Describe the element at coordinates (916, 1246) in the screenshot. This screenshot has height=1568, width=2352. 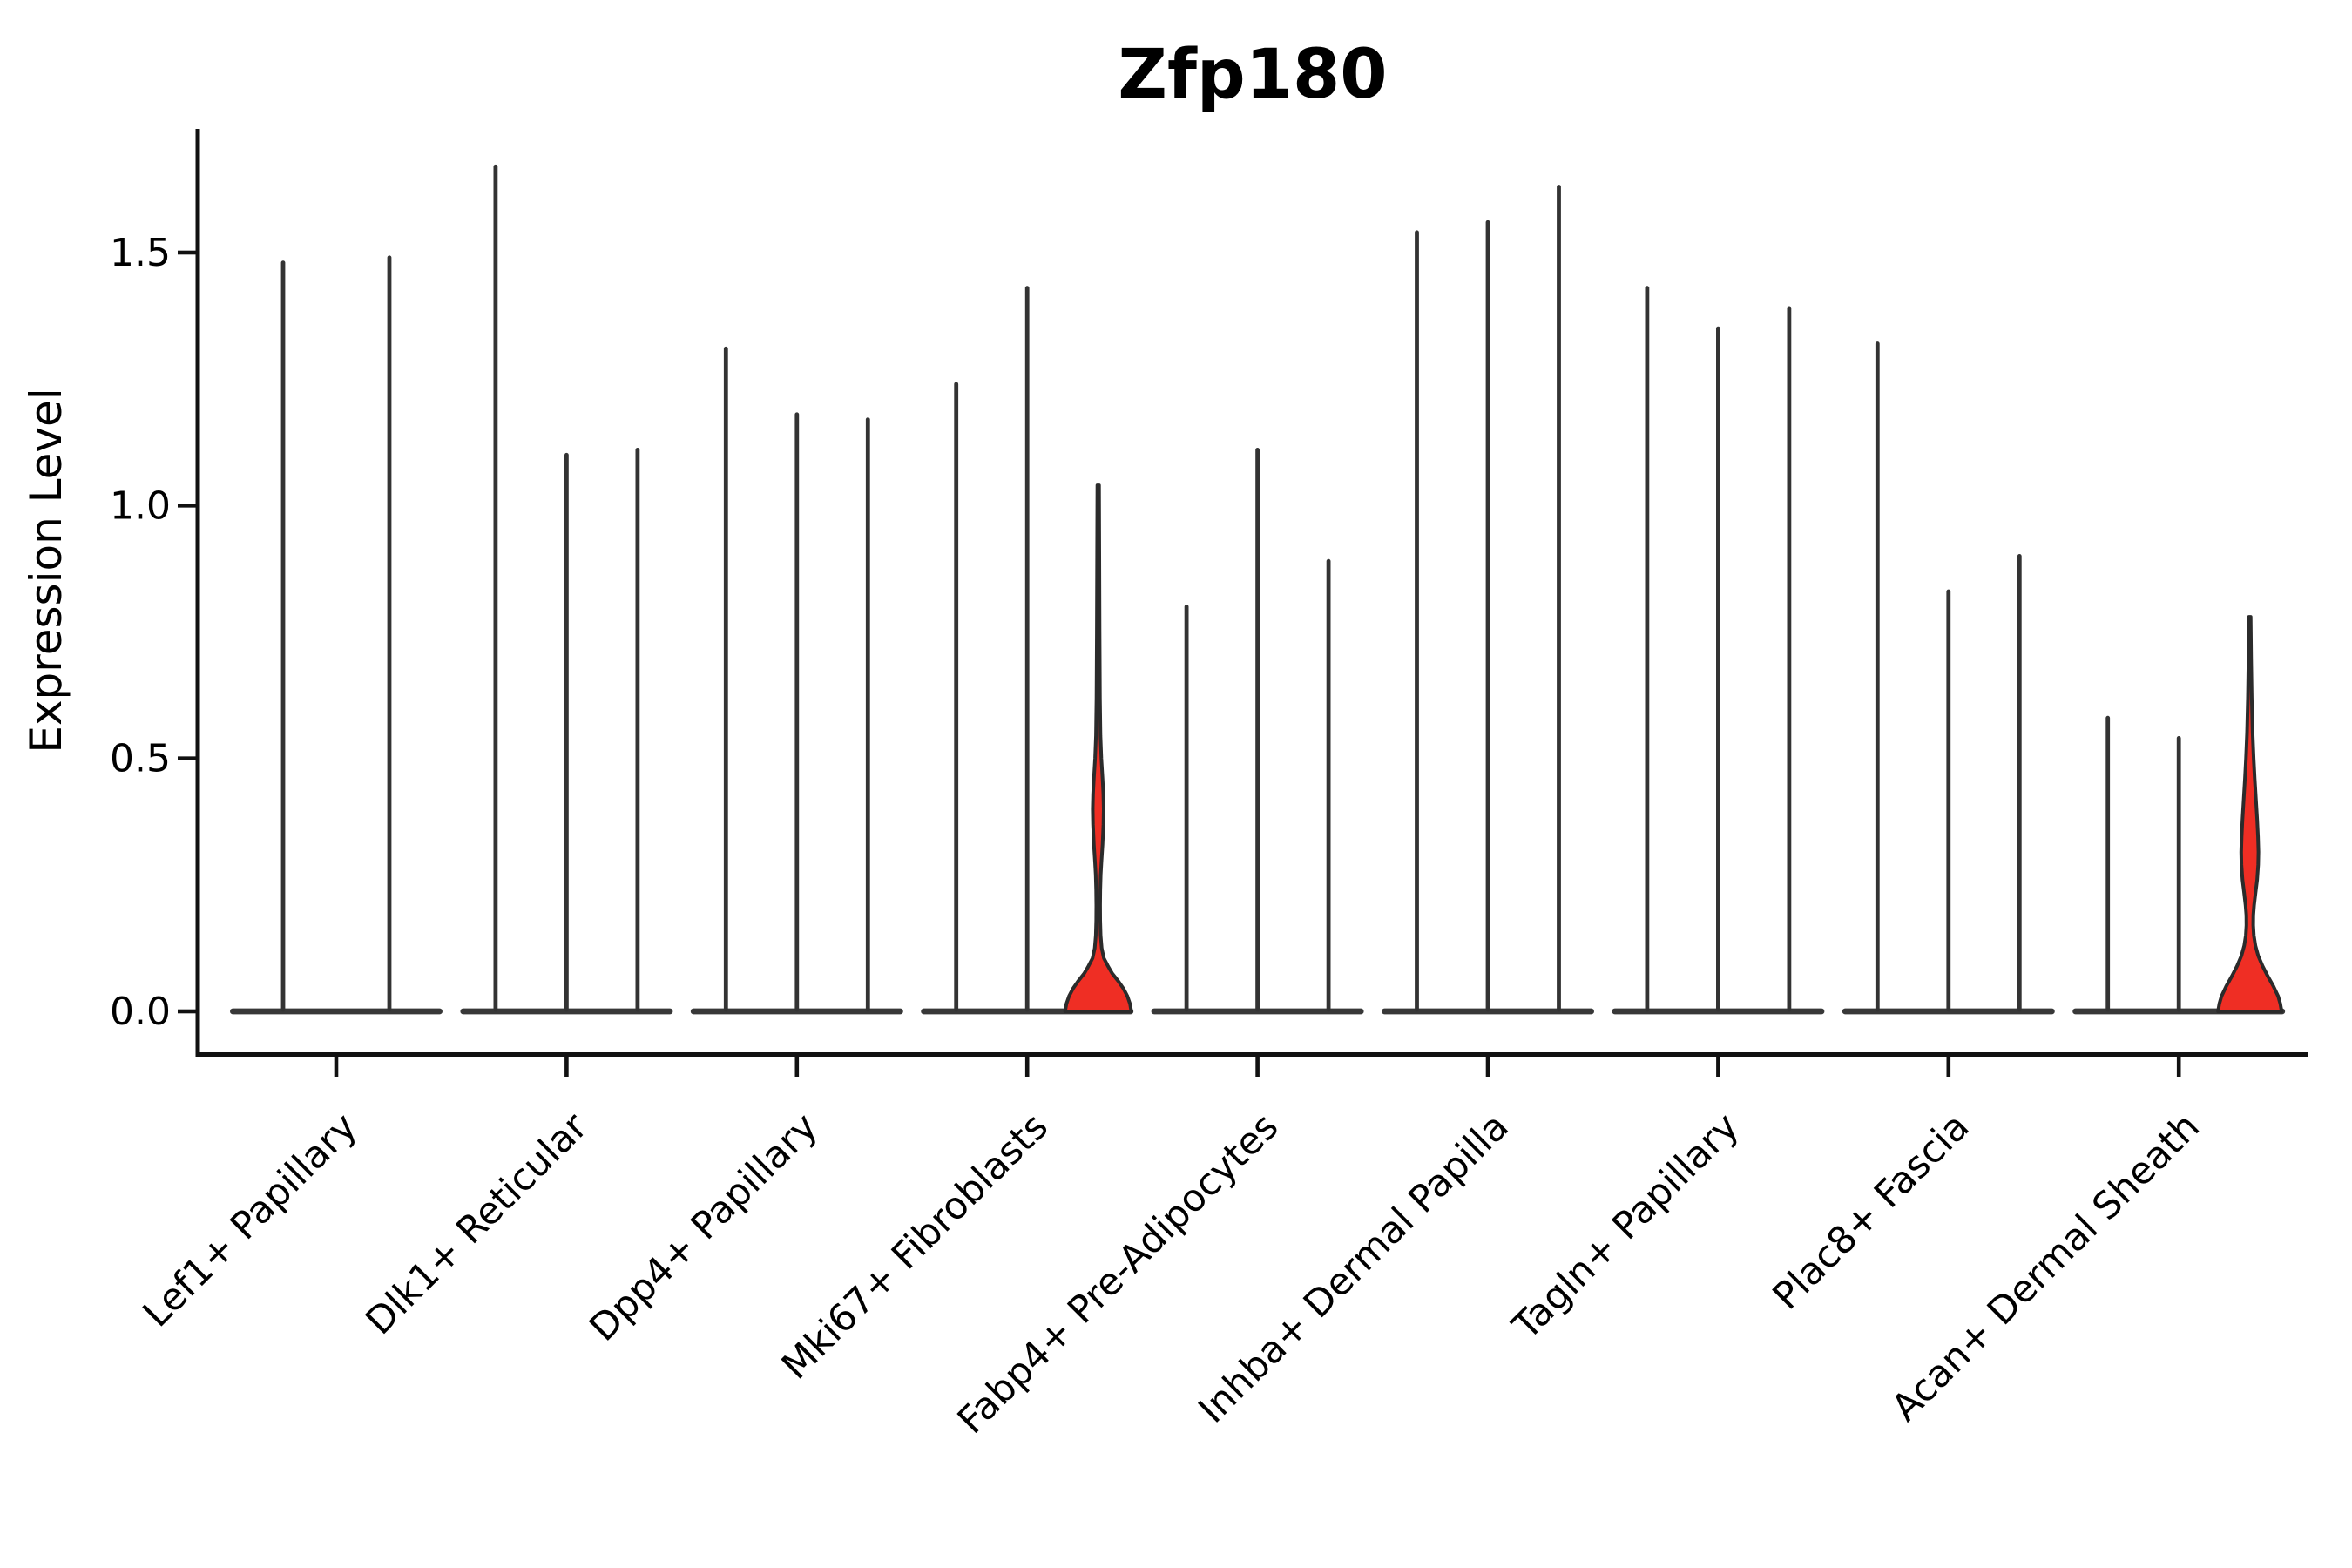
I see `x-tick-label: Mki67+ Fibroblasts` at that location.